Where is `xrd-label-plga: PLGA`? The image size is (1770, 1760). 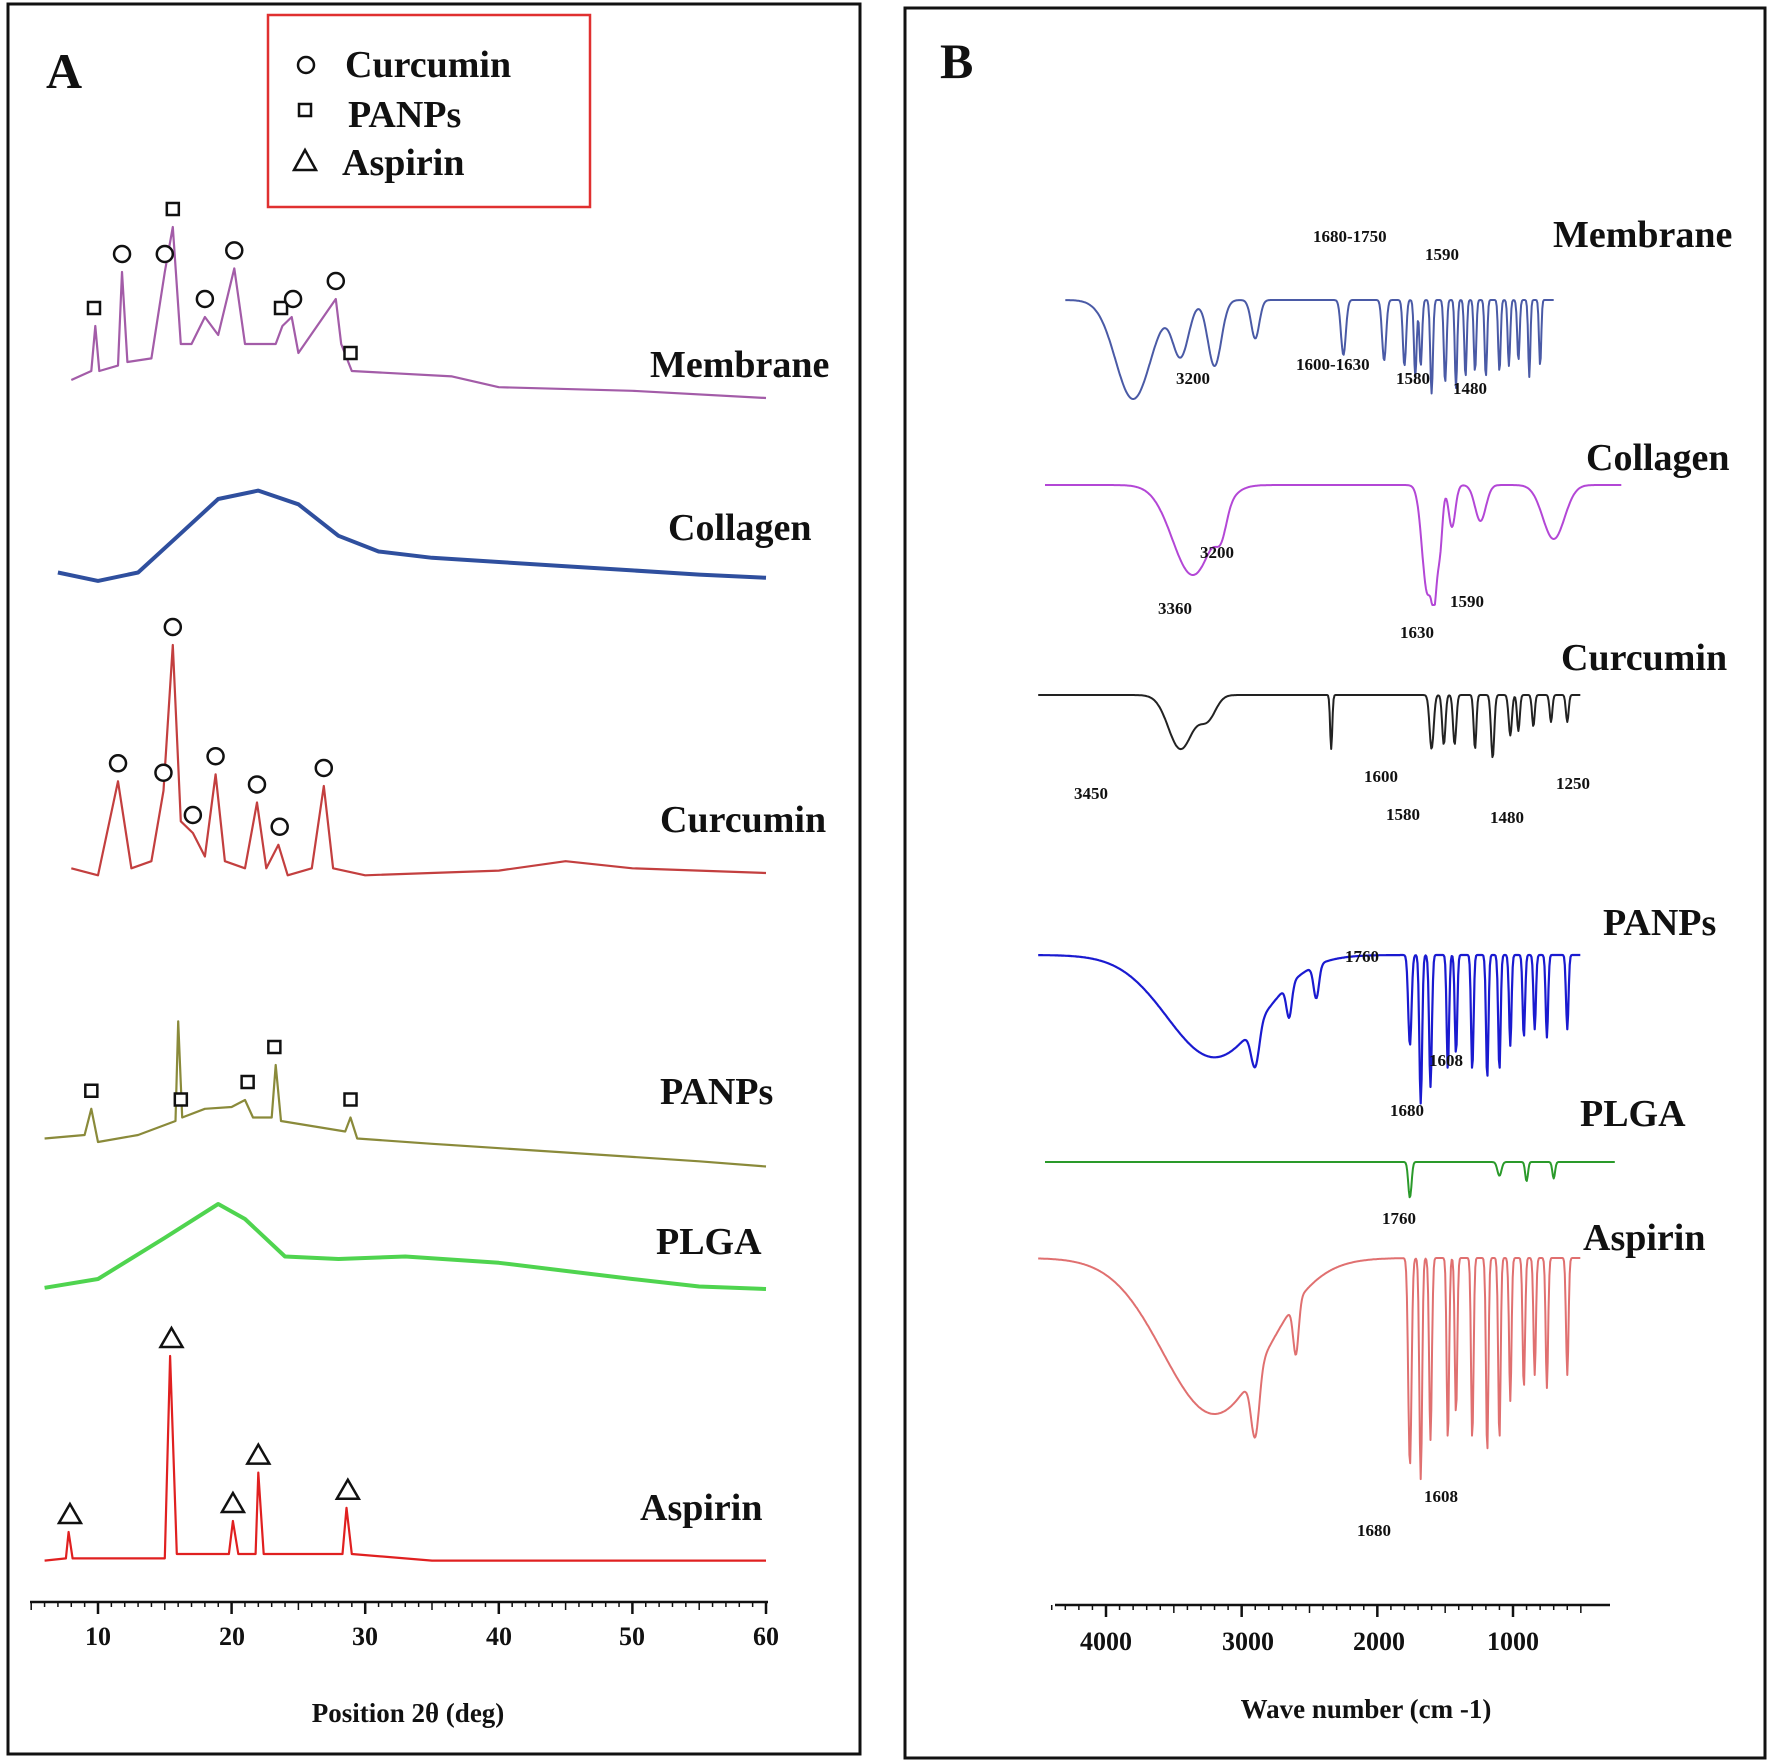 xrd-label-plga: PLGA is located at coordinates (709, 1242).